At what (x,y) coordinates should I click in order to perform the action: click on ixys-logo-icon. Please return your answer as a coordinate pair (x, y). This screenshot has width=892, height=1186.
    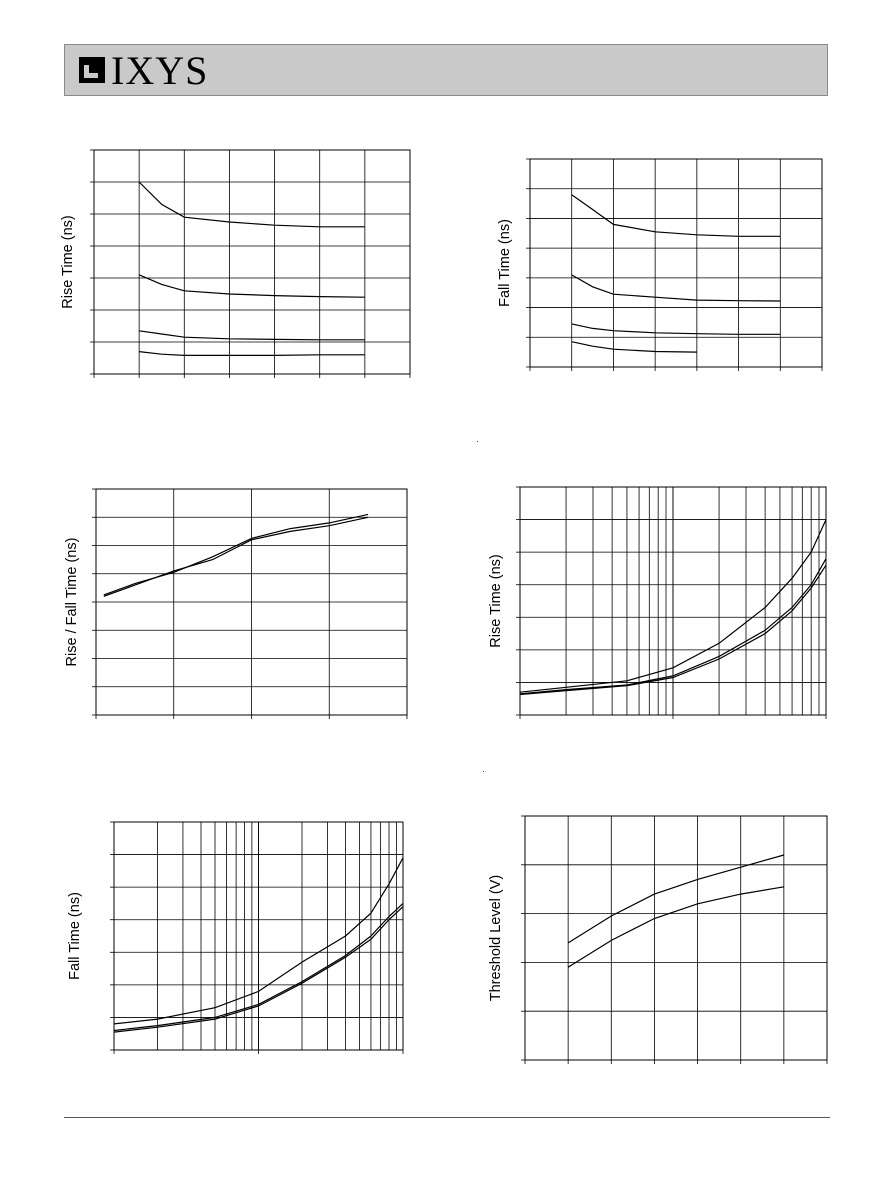
    Looking at the image, I should click on (92, 70).